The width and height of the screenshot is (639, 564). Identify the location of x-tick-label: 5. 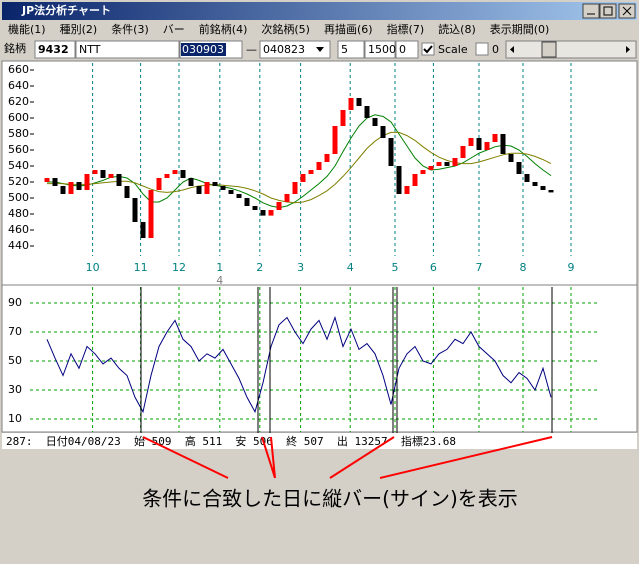
(395, 267).